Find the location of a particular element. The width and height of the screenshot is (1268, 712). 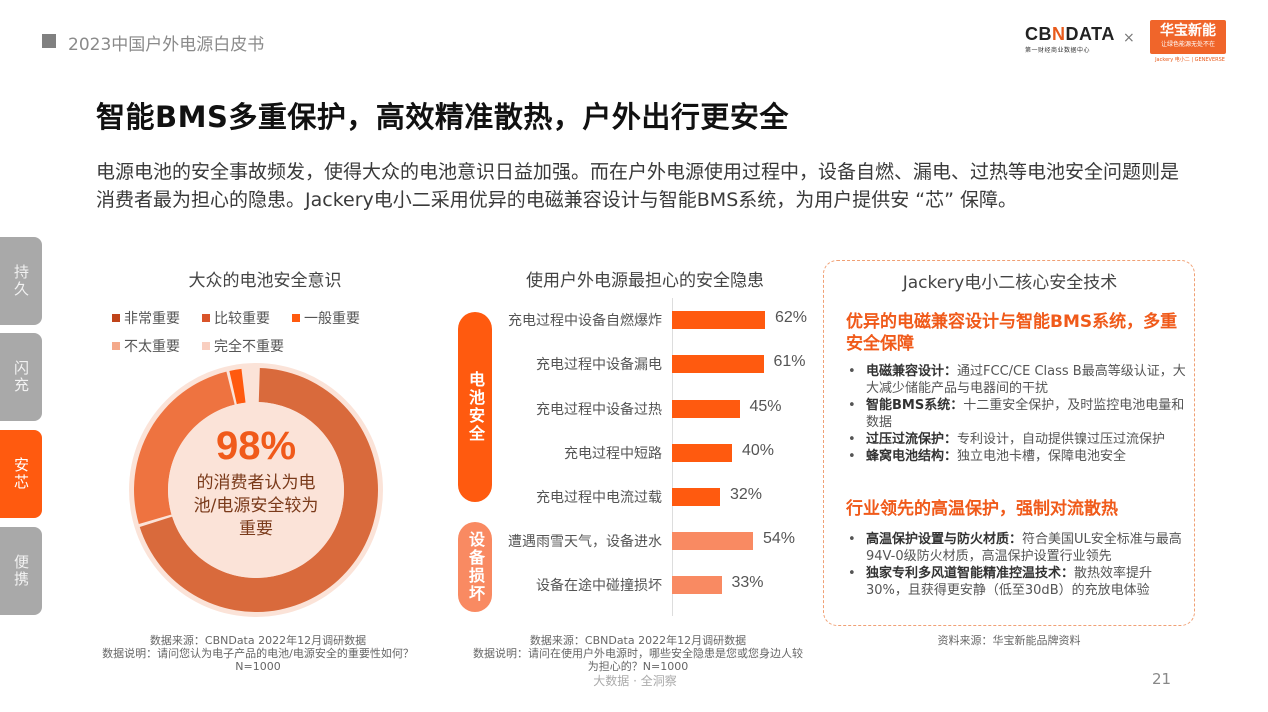

group-label-battery-safety: 电池安全 is located at coordinates (475, 407).